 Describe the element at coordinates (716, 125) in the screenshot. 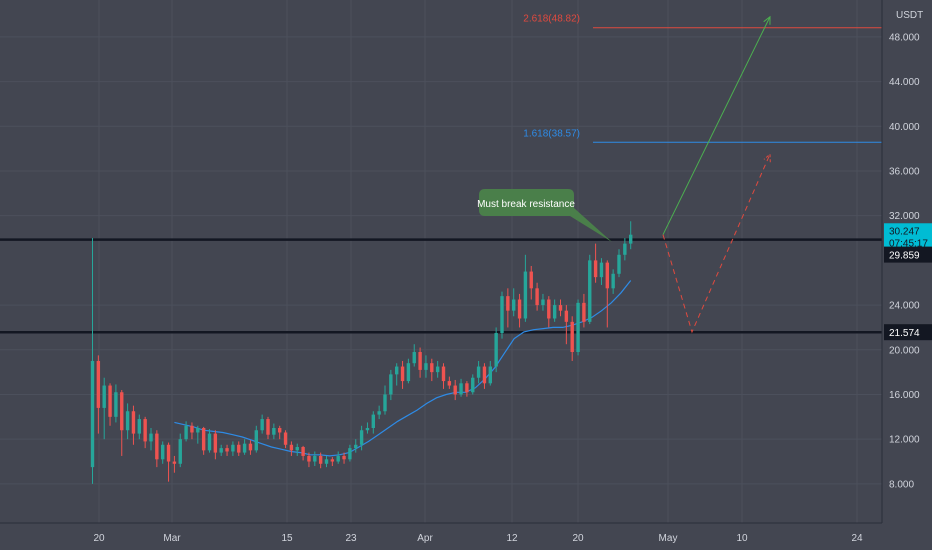

I see `bullish-projection-arrow` at that location.